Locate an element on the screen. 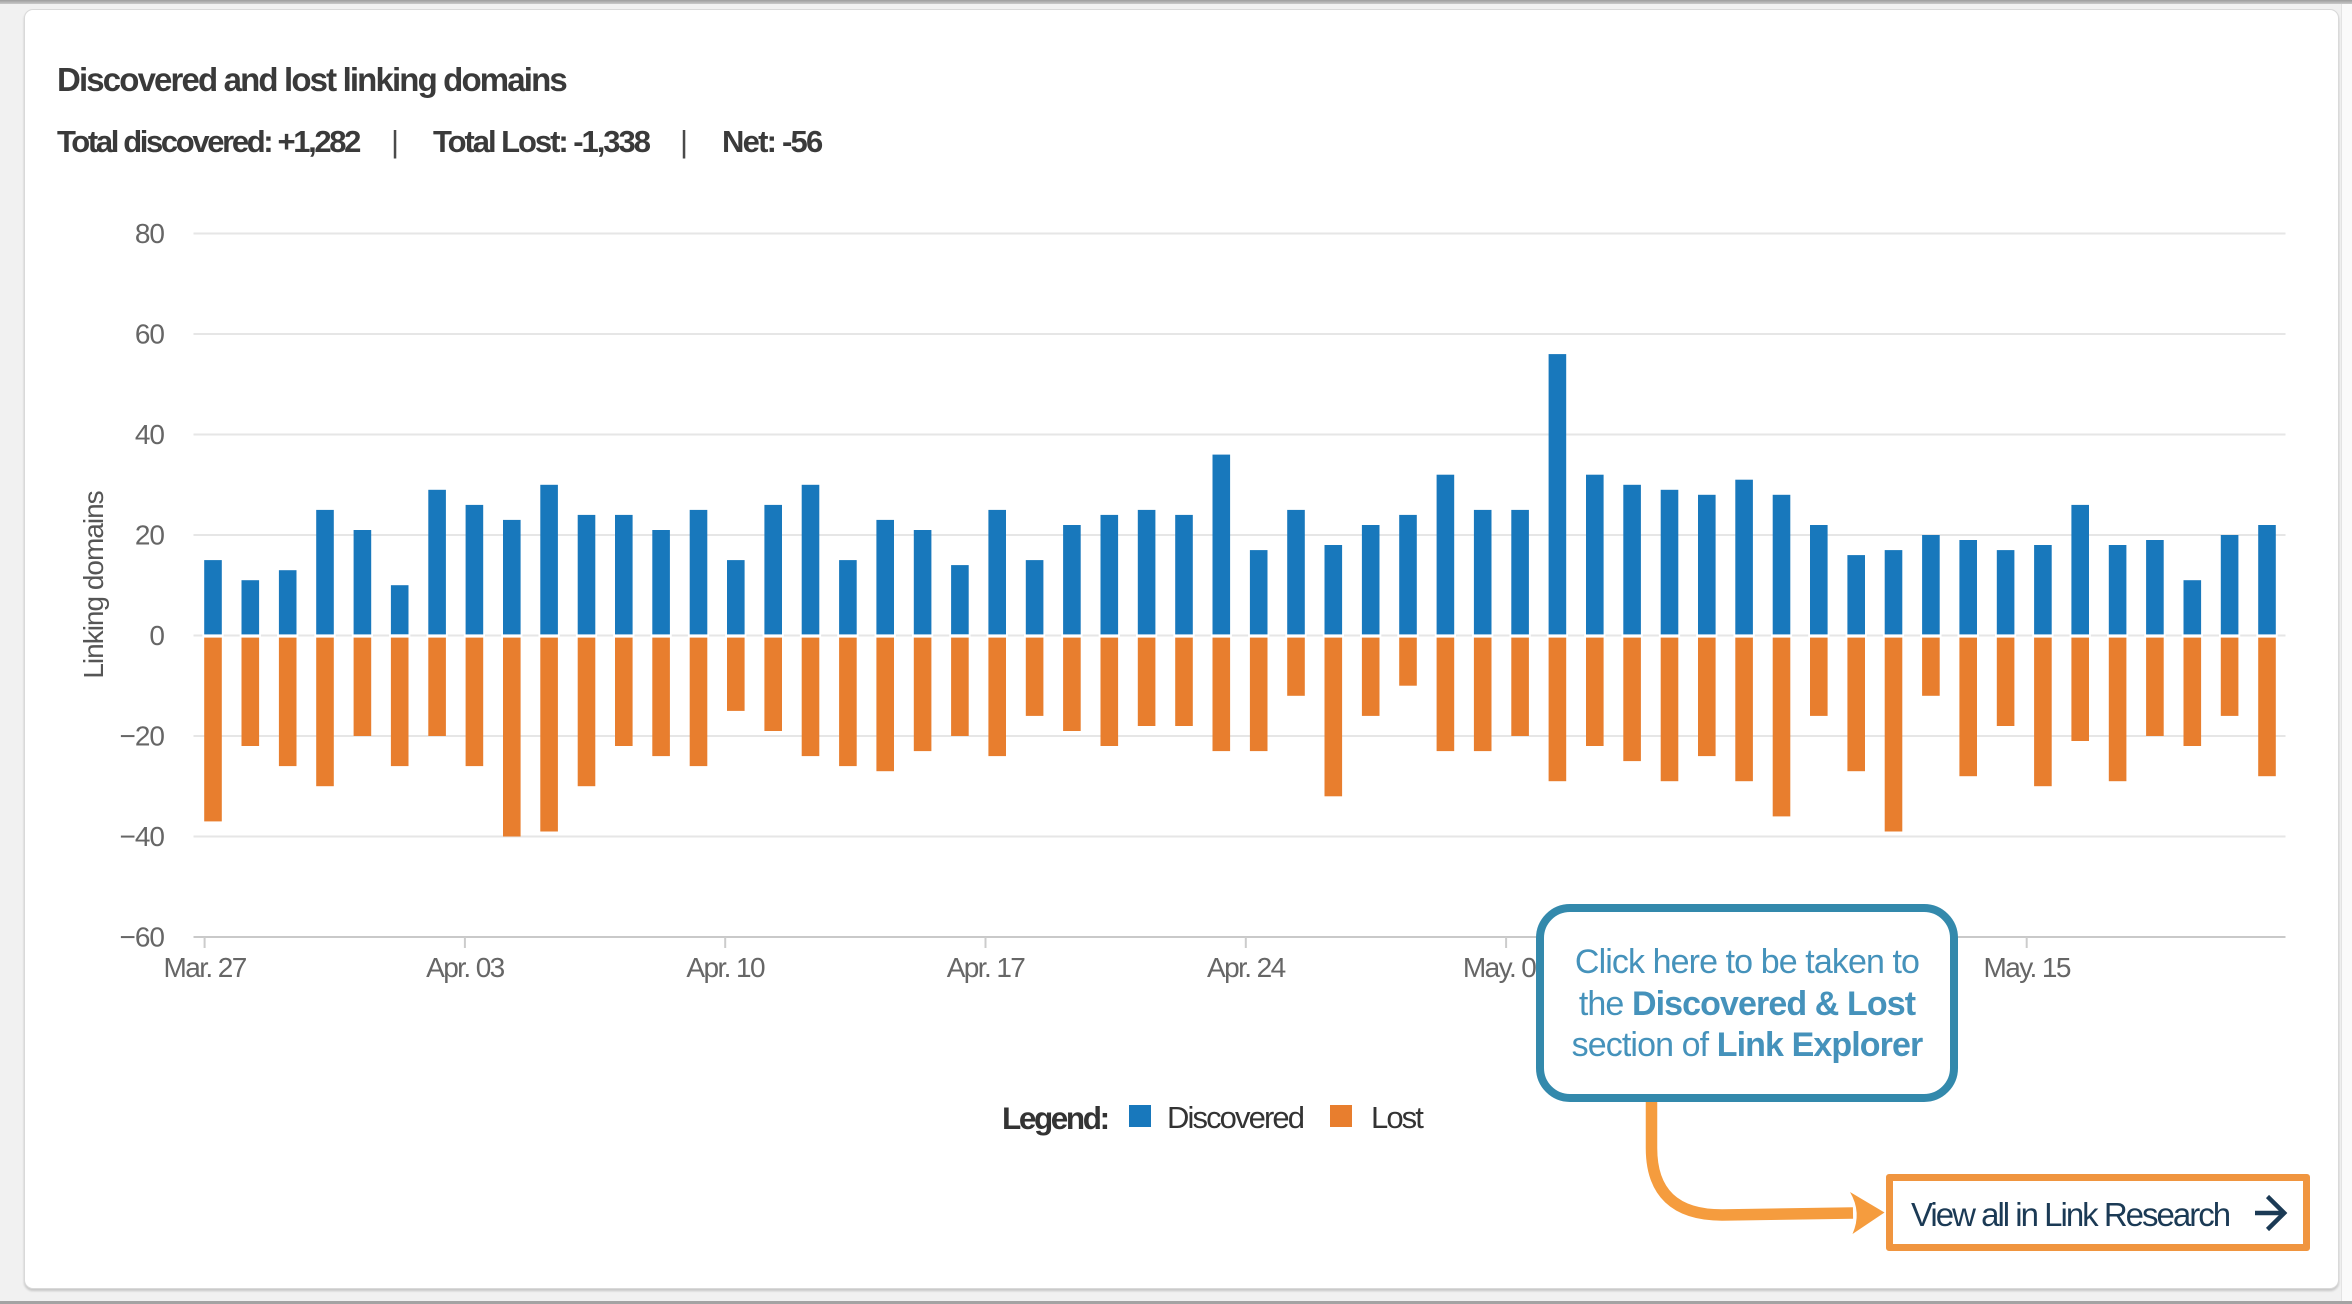  svg-text: Linking domains is located at coordinates (93, 584).